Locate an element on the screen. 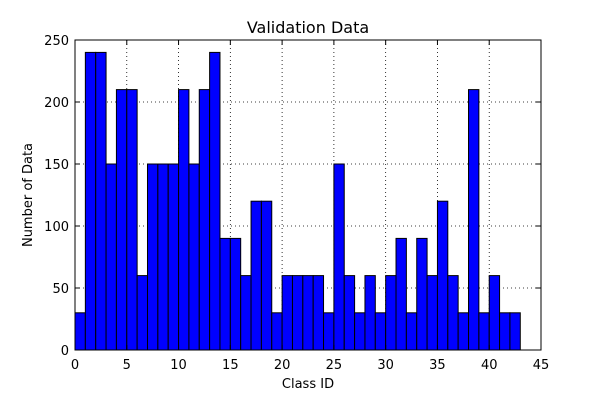  x-tick-label: 10 is located at coordinates (178, 365).